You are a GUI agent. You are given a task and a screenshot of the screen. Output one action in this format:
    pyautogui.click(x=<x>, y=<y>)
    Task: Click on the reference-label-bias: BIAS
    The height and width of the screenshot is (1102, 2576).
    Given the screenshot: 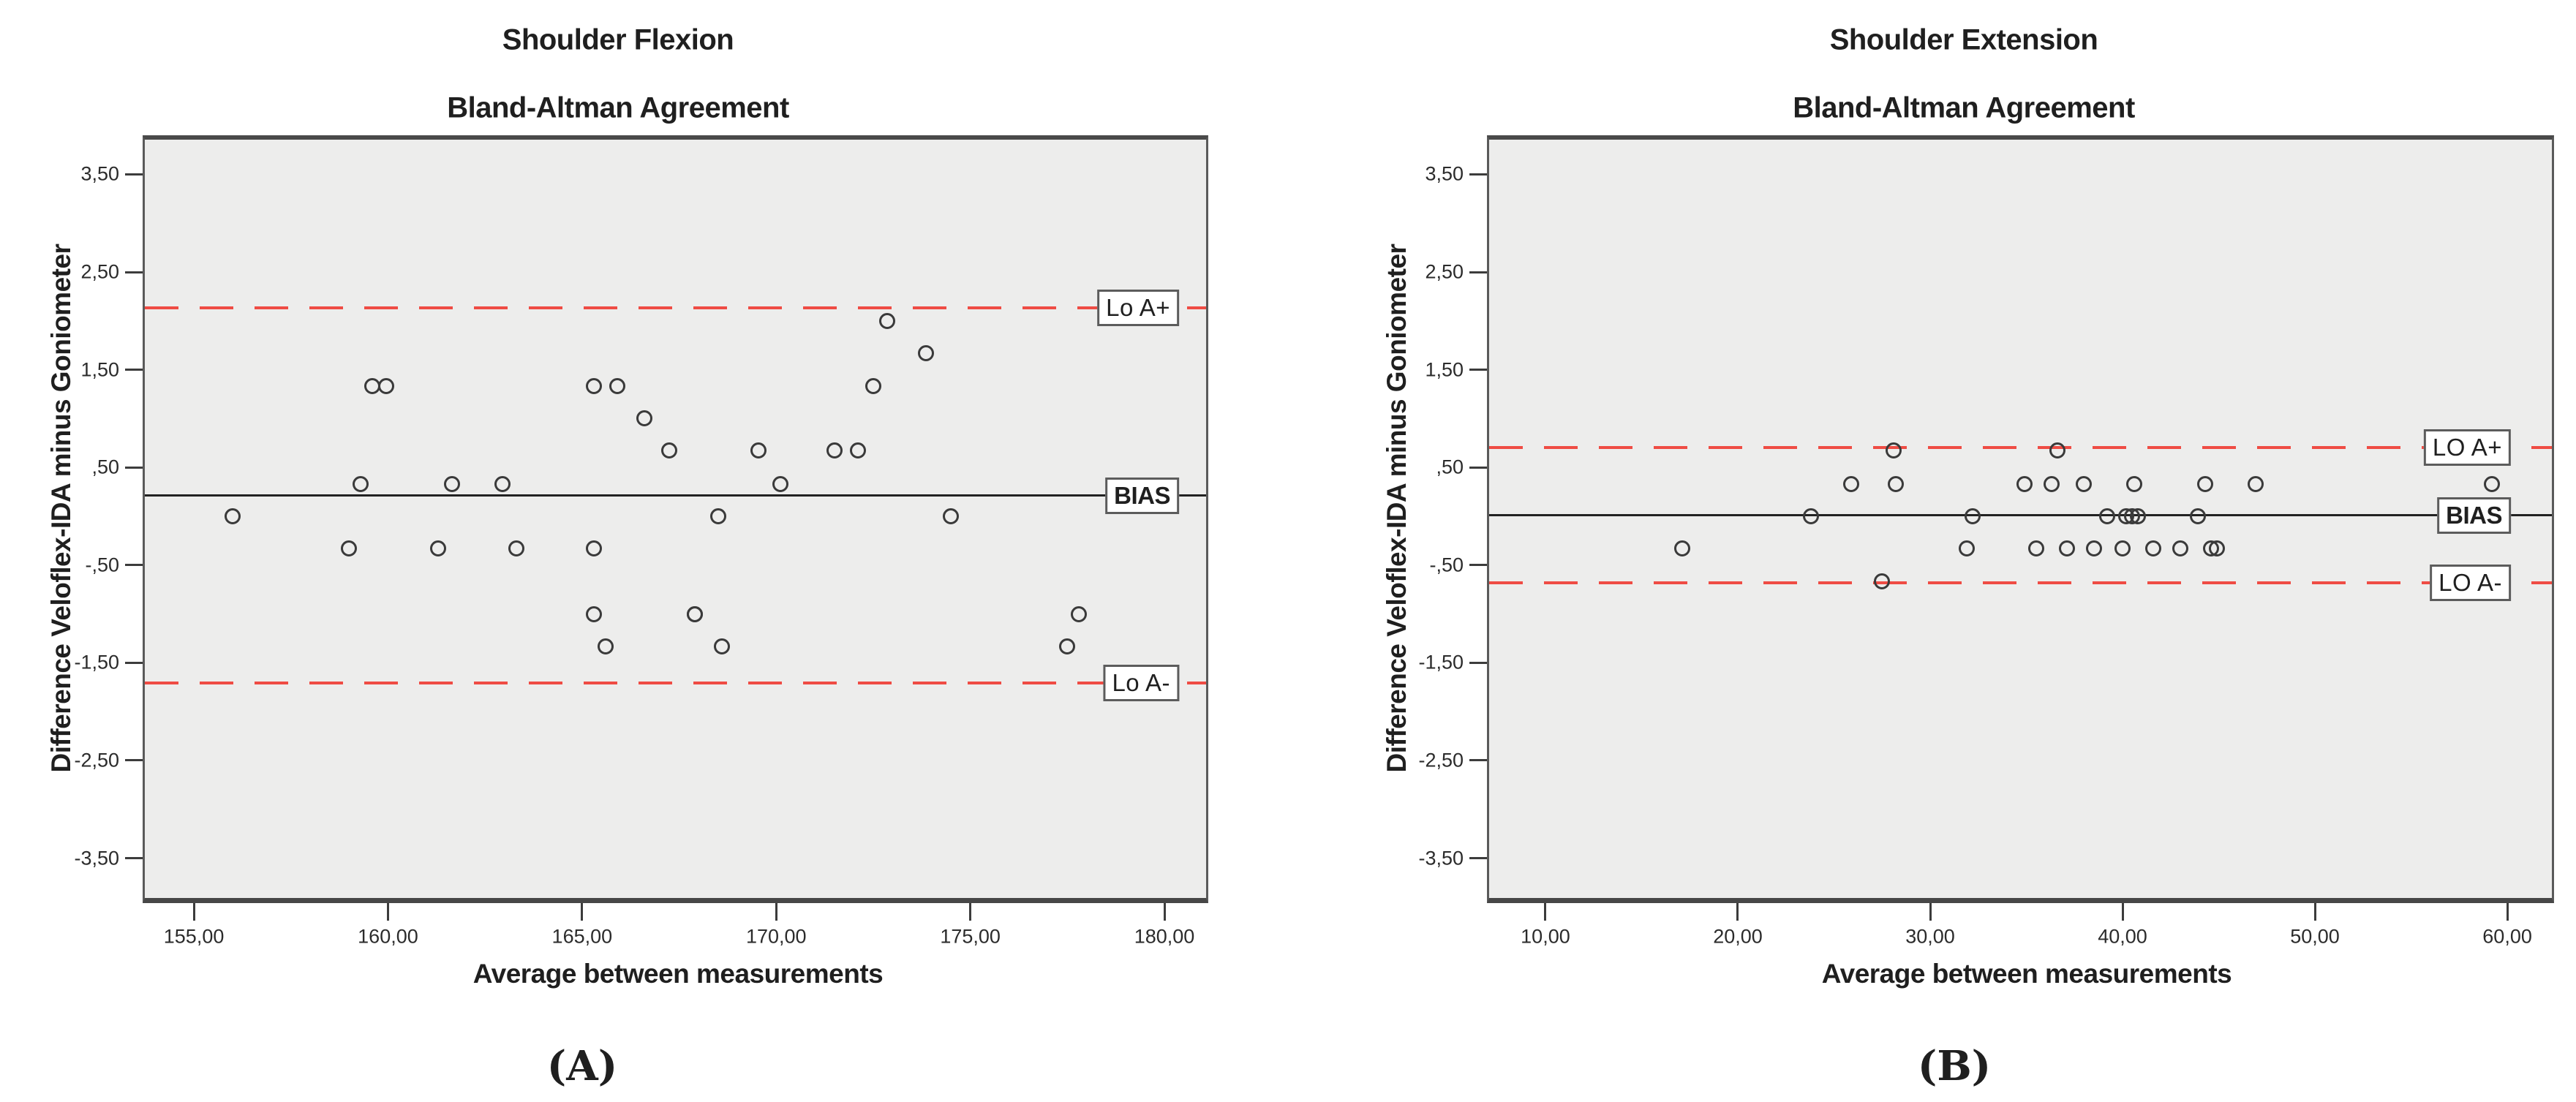 What is the action you would take?
    pyautogui.click(x=2474, y=515)
    